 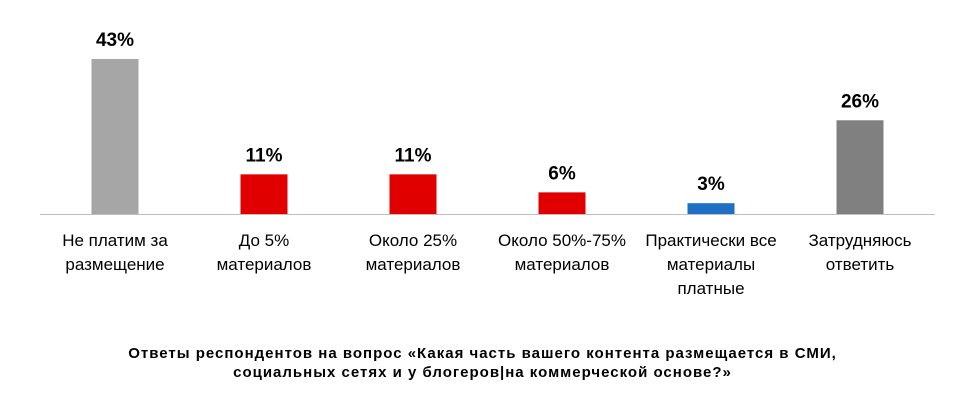 I want to click on value-label-4: 6%, so click(x=562, y=173).